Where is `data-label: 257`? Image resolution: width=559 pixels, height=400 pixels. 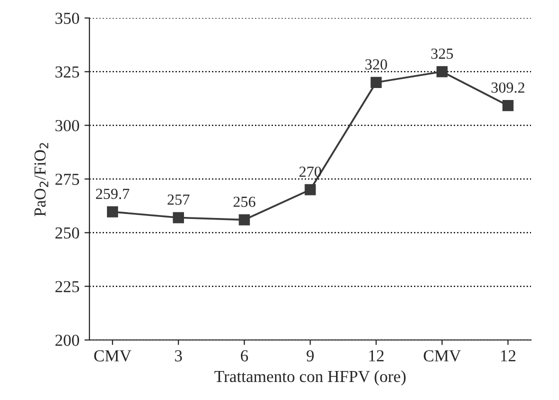
data-label: 257 is located at coordinates (179, 199).